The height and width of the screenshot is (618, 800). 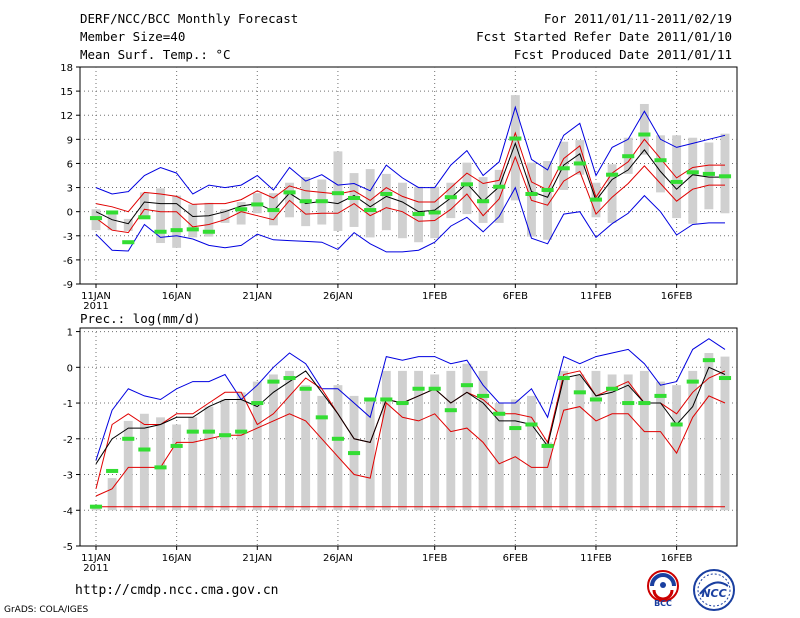 I want to click on temp-ytick-label: -3, so click(x=68, y=237).